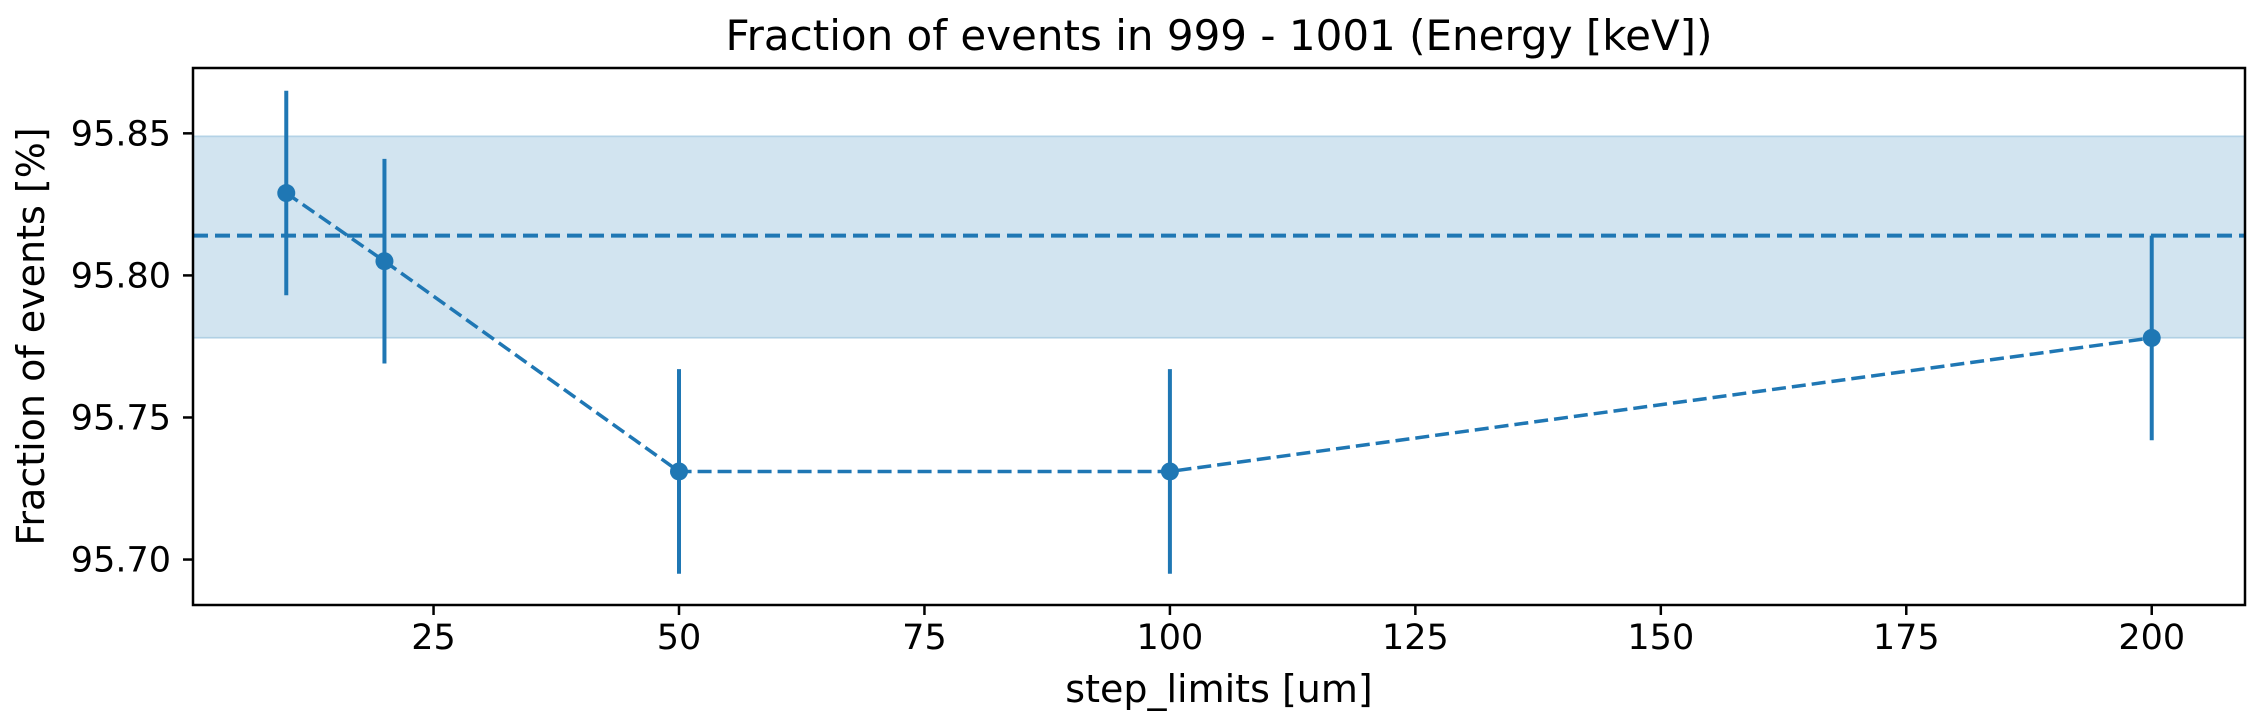  Describe the element at coordinates (1660, 638) in the screenshot. I see `x-tick-label: 150` at that location.